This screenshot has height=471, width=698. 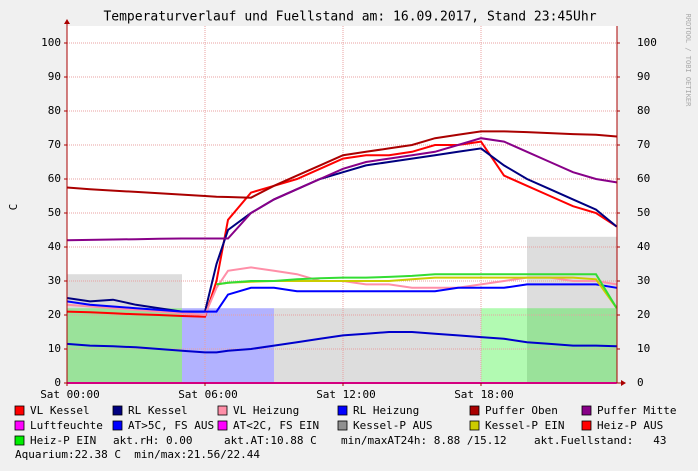 What do you see at coordinates (643, 76) in the screenshot?
I see `y2-tick-label: 90` at bounding box center [643, 76].